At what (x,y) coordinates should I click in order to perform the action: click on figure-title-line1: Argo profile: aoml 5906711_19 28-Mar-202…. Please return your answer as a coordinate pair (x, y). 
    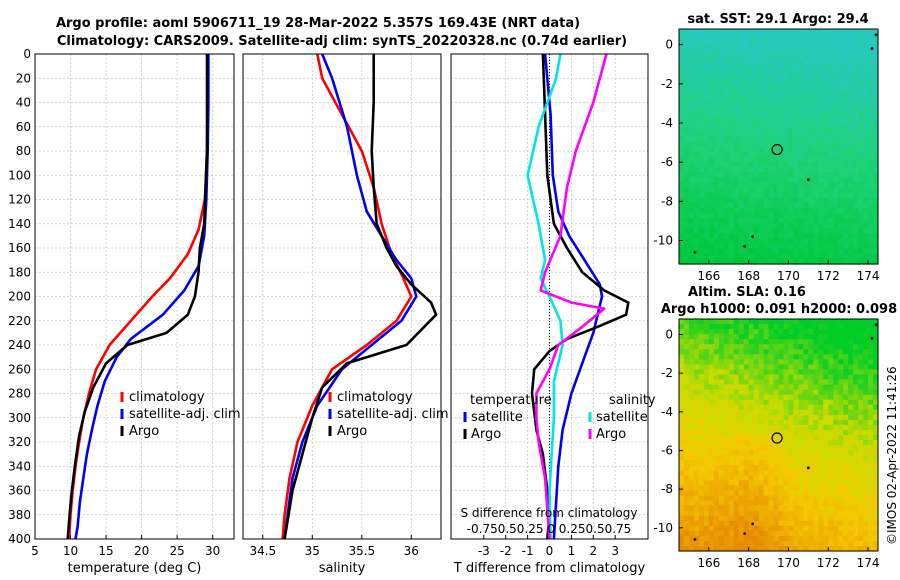
    Looking at the image, I should click on (318, 23).